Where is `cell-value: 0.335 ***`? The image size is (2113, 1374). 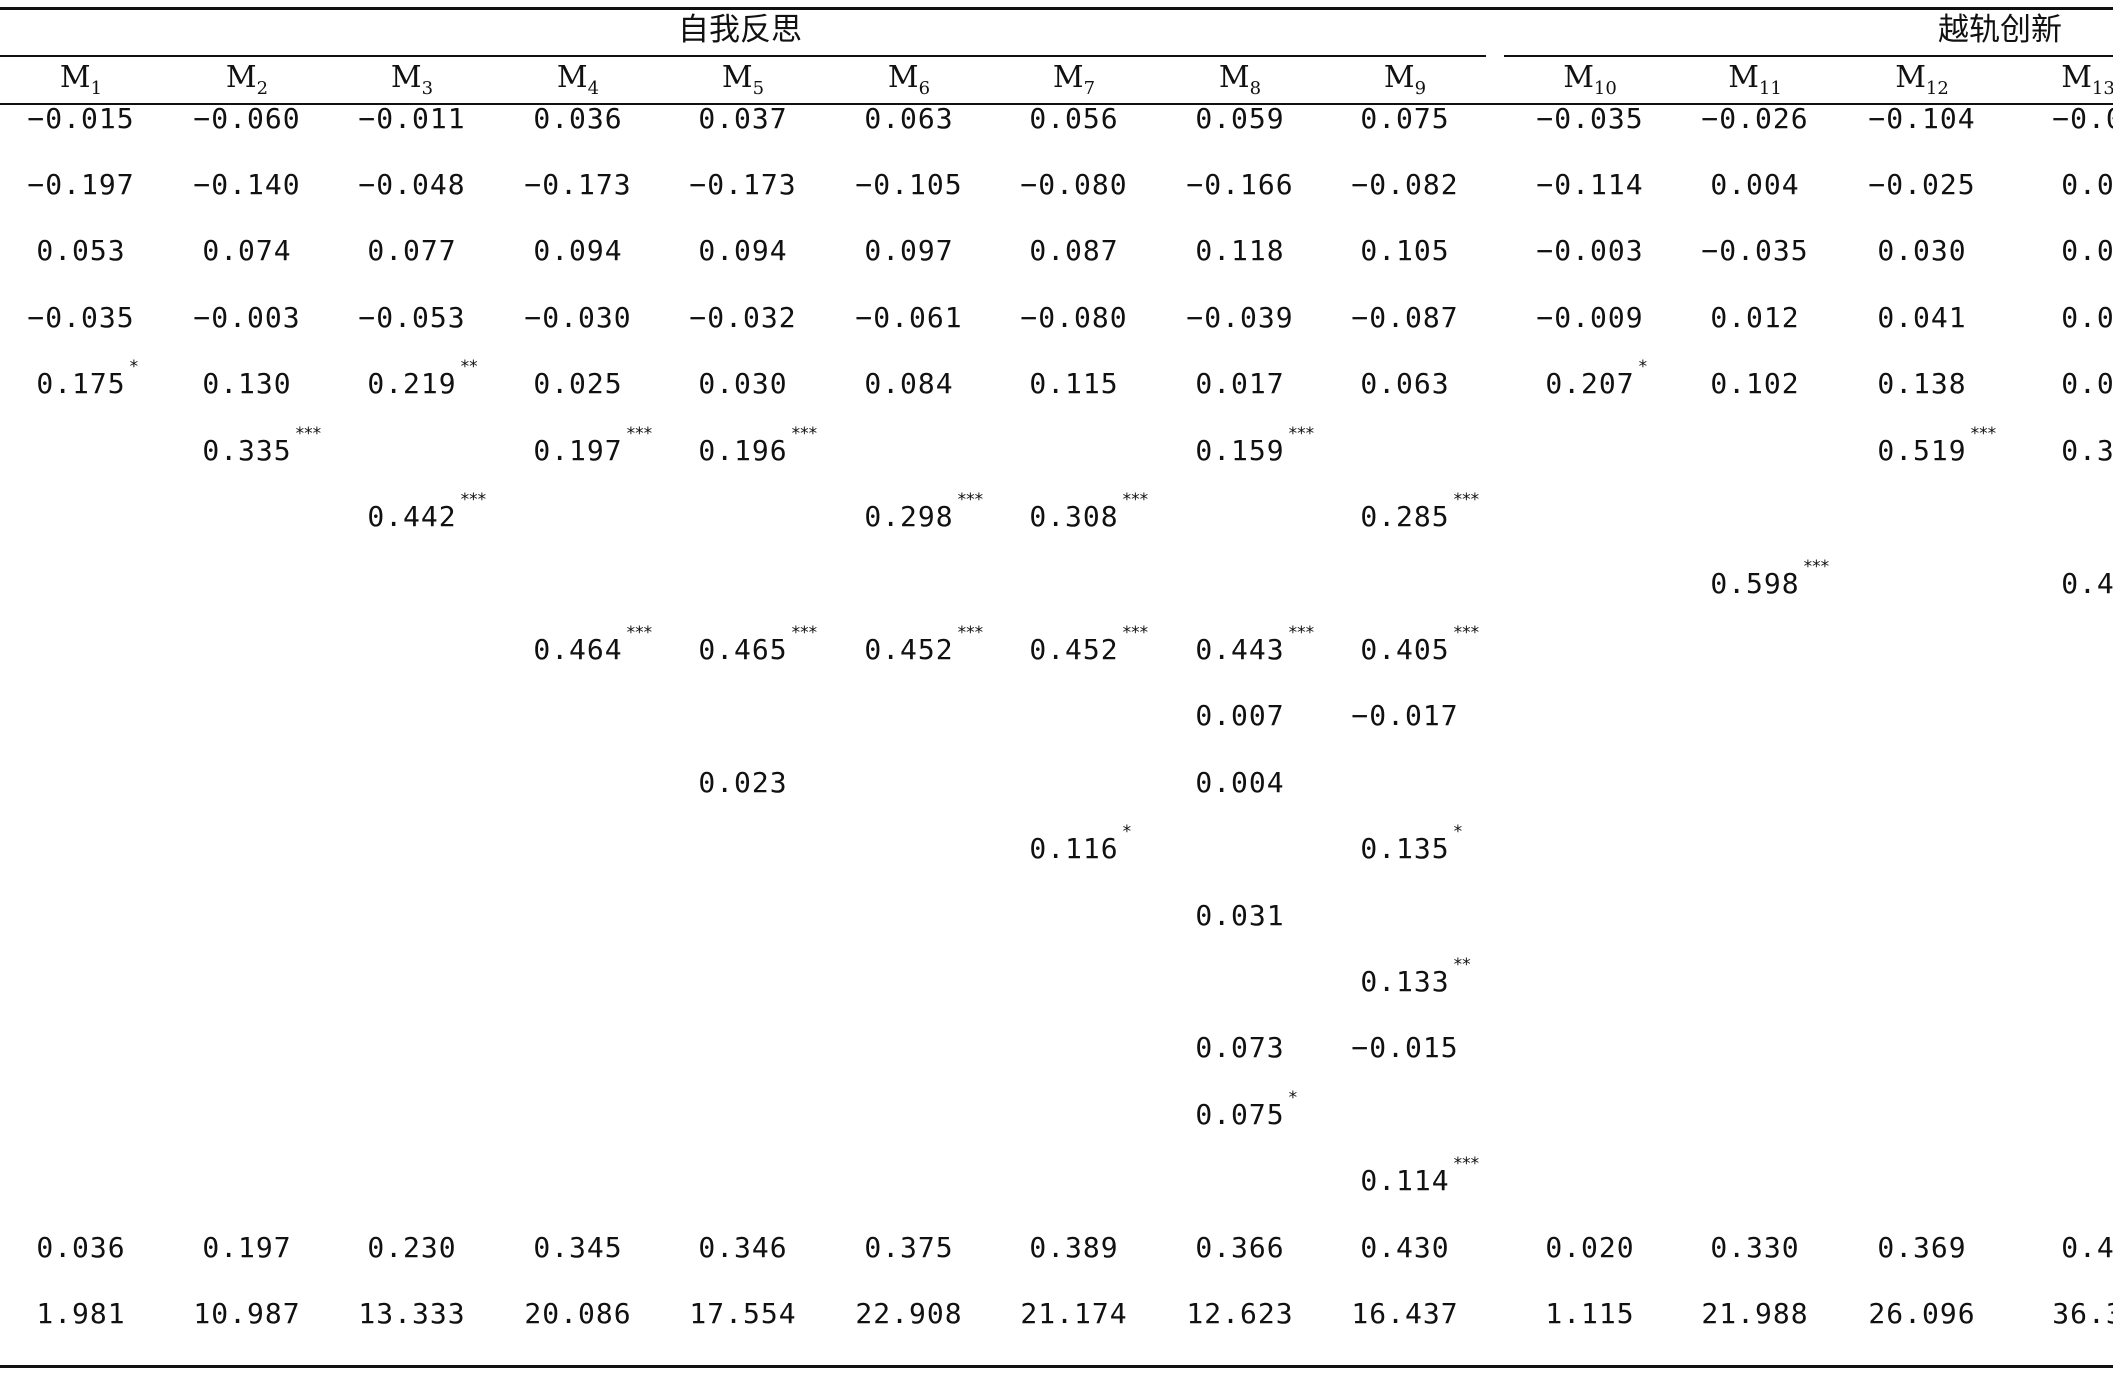 cell-value: 0.335 *** is located at coordinates (262, 446).